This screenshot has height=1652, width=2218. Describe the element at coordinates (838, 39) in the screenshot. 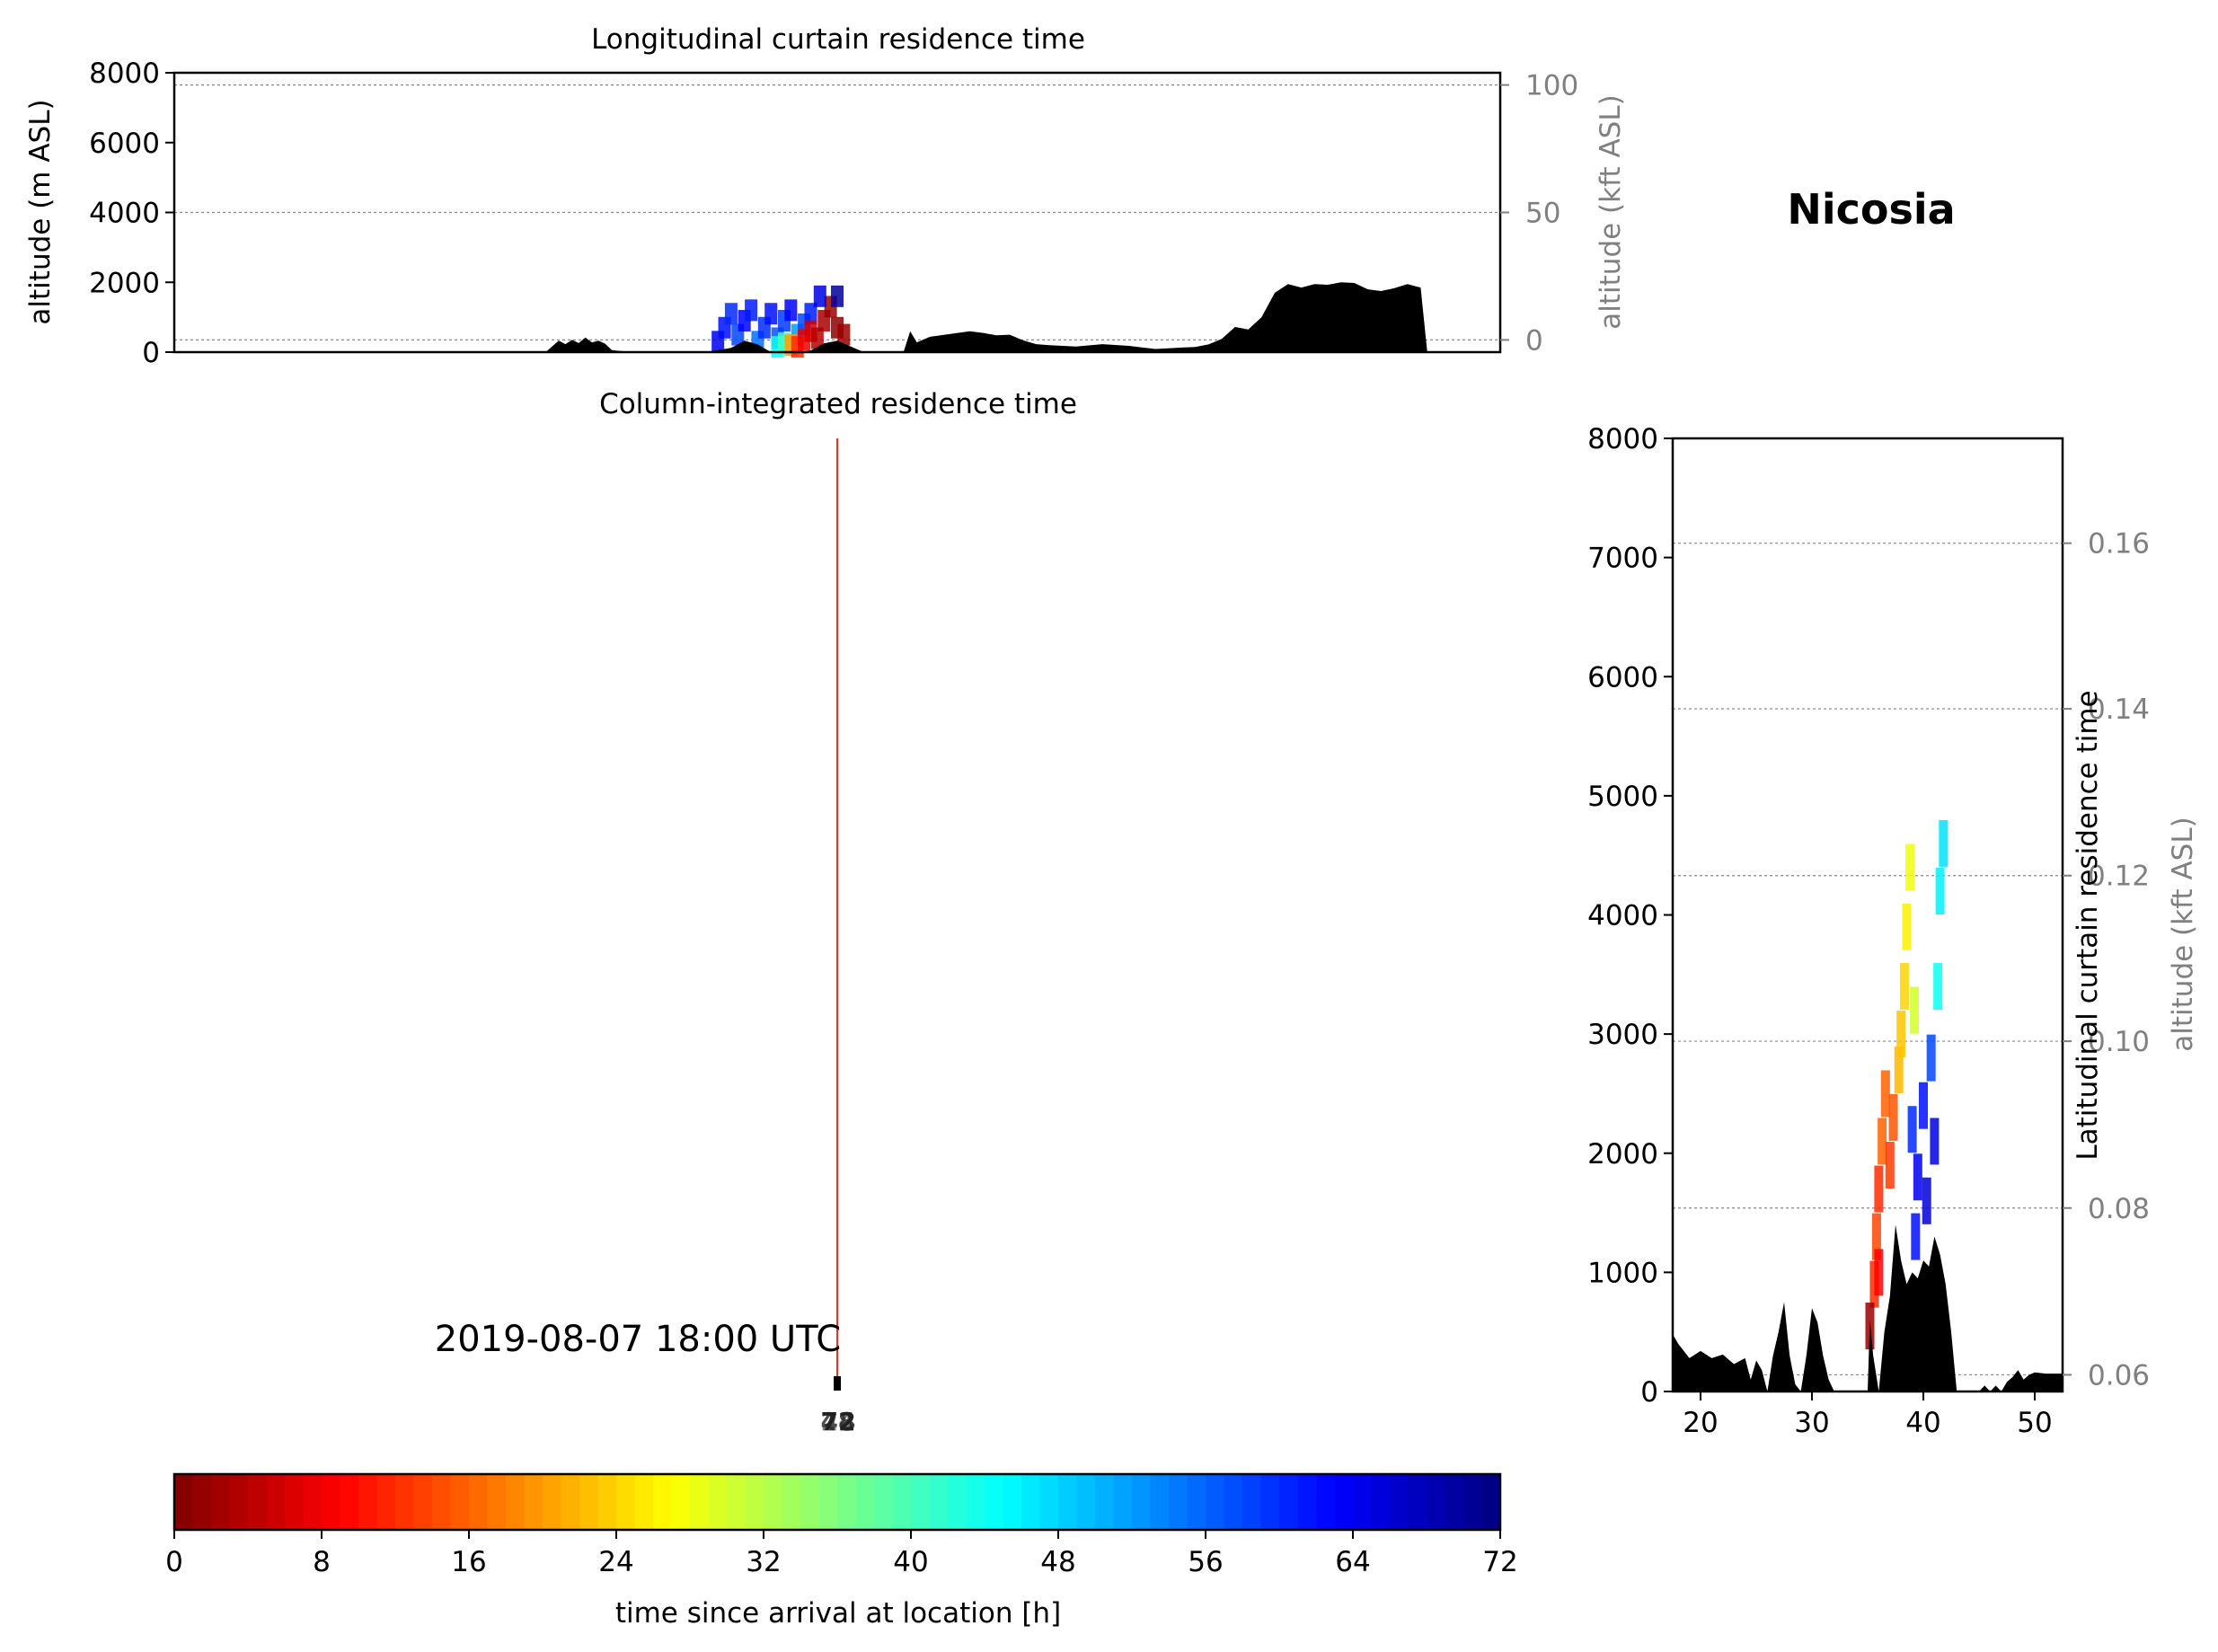

I see `longitudinal-title: Longitudinal curtain residence time` at that location.